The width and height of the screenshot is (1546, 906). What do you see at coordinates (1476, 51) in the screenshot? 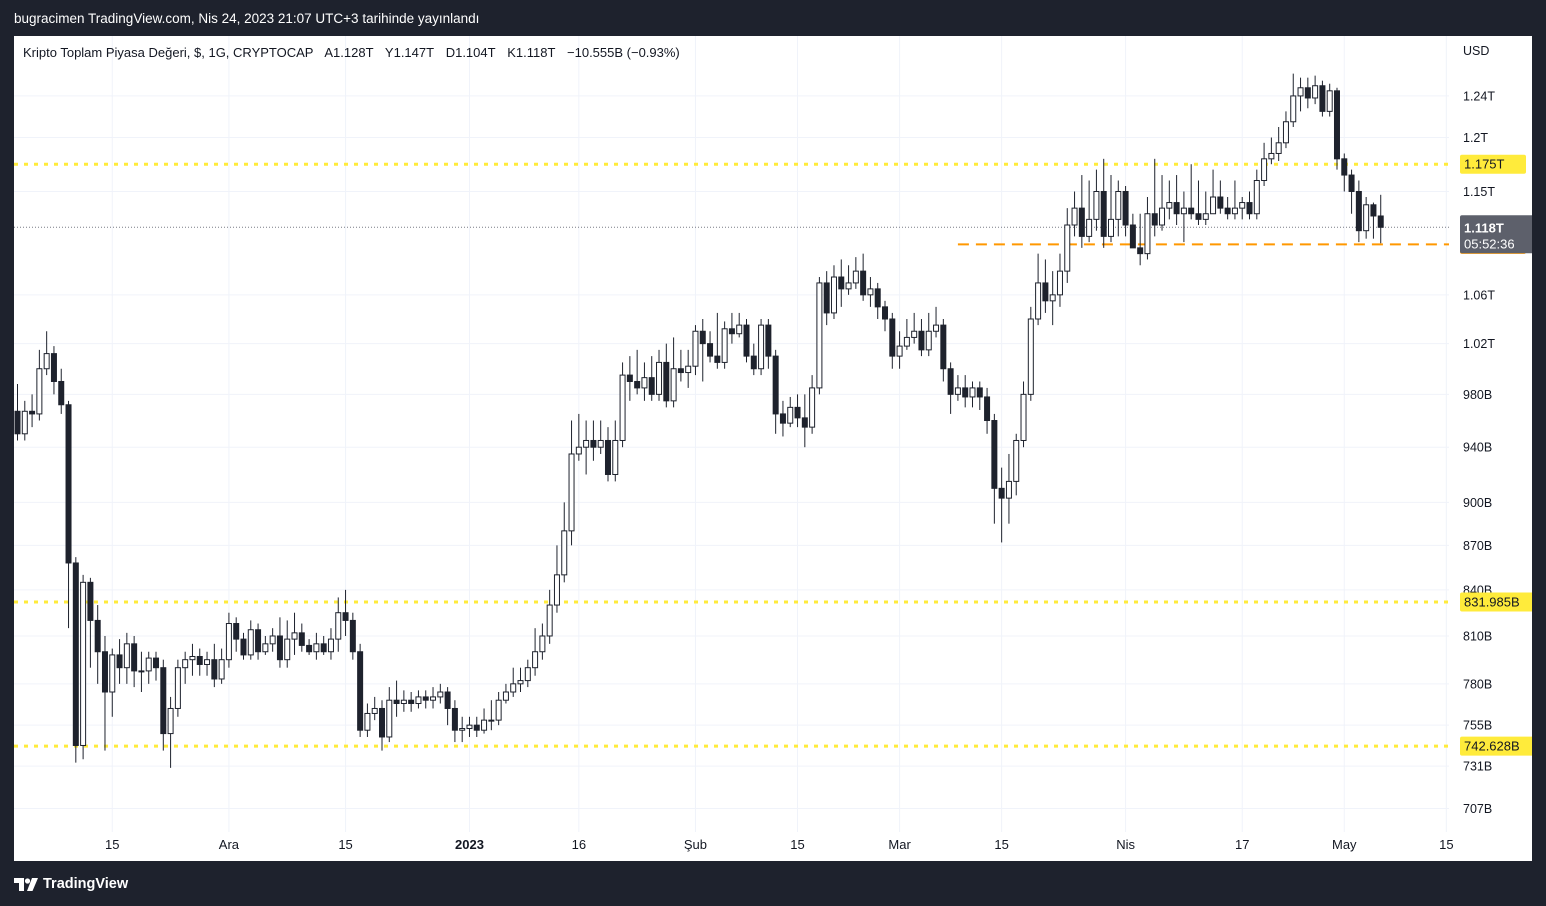
I see `currency-label: USD` at bounding box center [1476, 51].